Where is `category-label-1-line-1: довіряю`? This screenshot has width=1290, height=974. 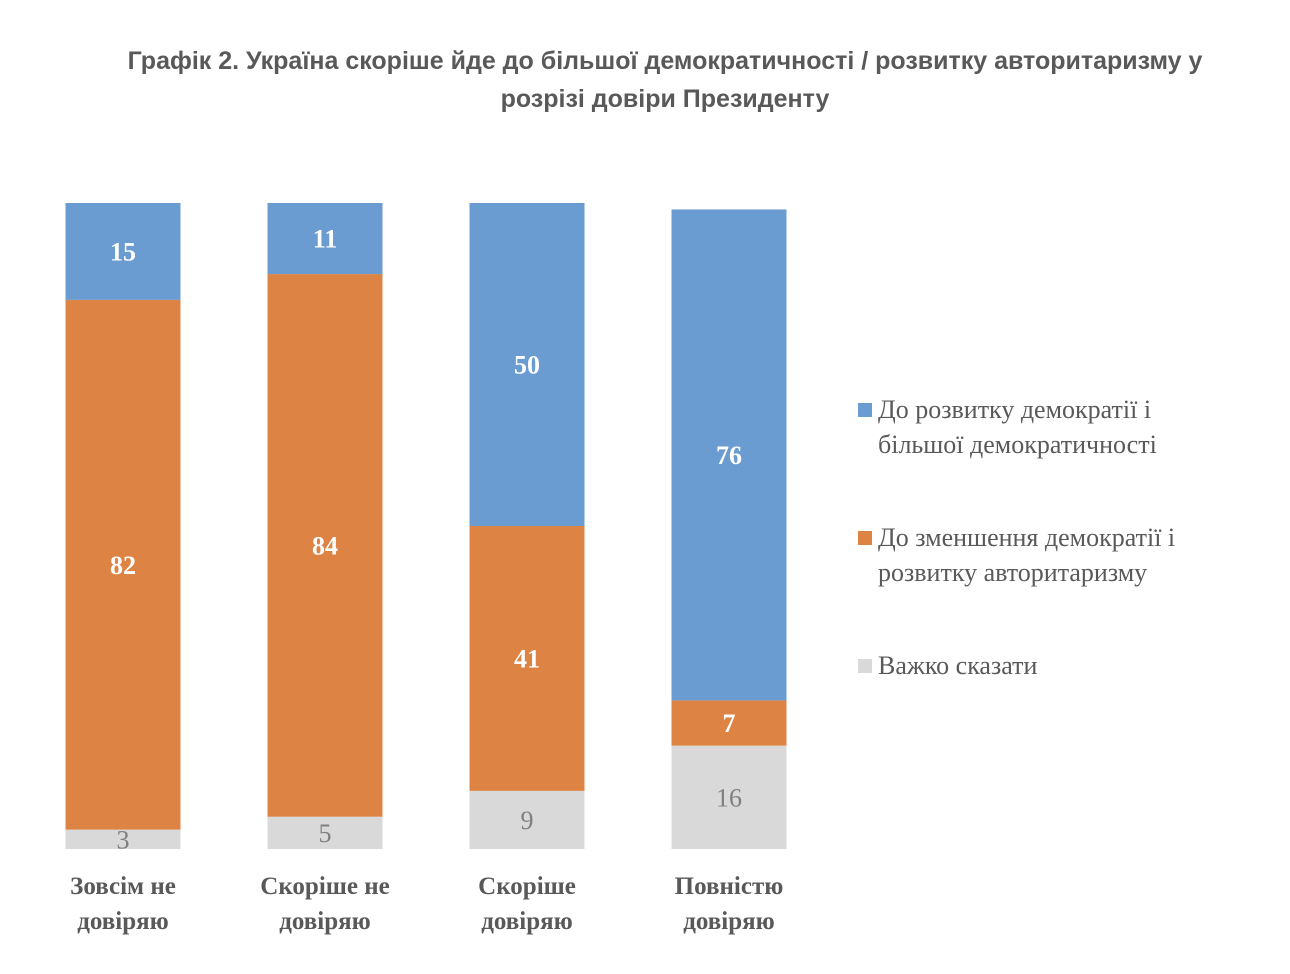
category-label-1-line-1: довіряю is located at coordinates (325, 921).